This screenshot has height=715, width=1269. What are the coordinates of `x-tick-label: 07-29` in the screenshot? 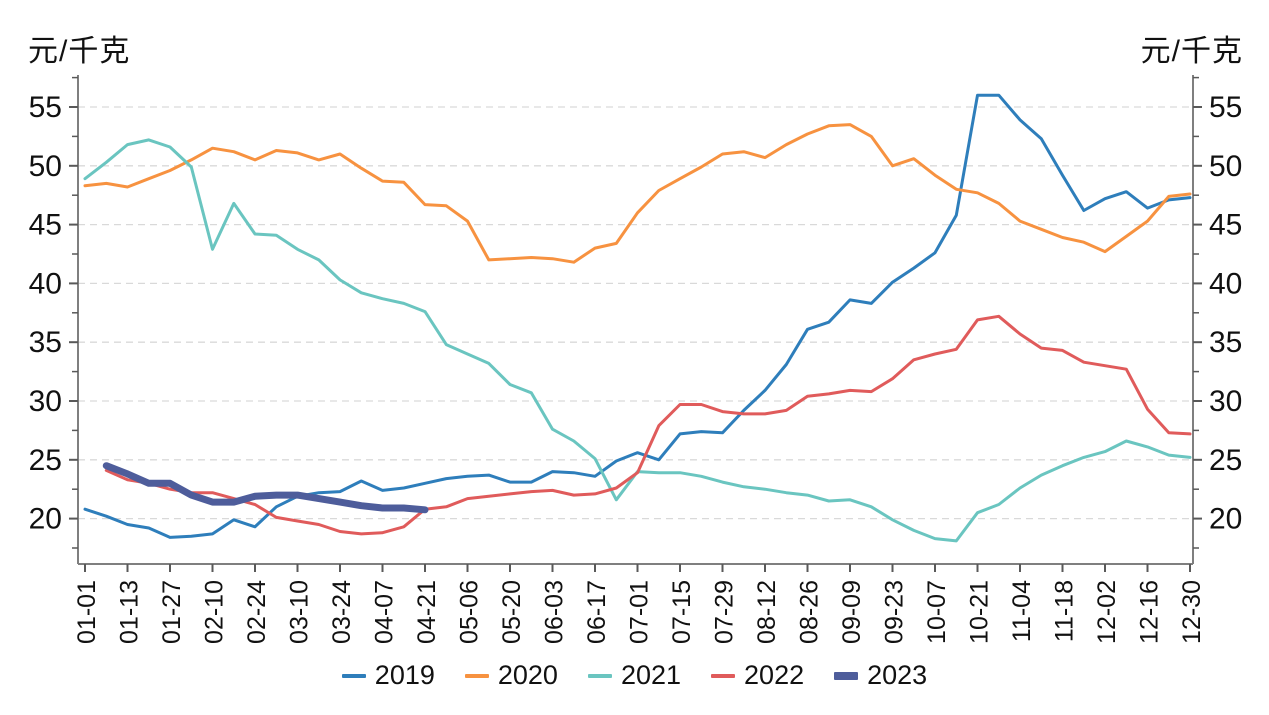 It's located at (725, 612).